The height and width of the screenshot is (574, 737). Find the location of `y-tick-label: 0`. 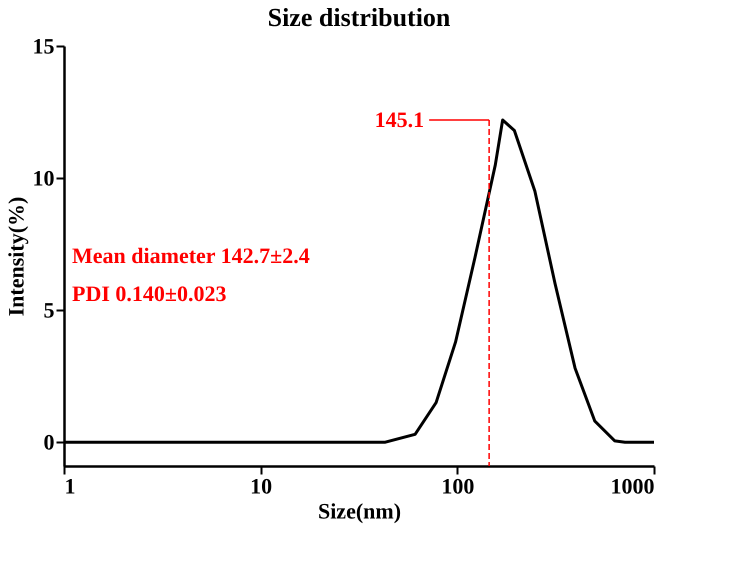

y-tick-label: 0 is located at coordinates (49, 442).